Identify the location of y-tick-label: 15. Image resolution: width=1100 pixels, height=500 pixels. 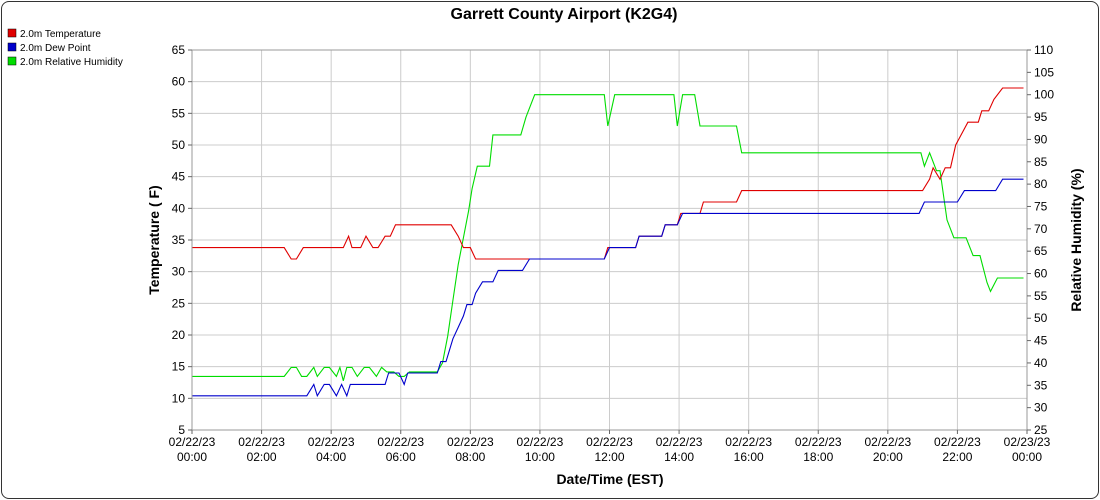
(179, 367).